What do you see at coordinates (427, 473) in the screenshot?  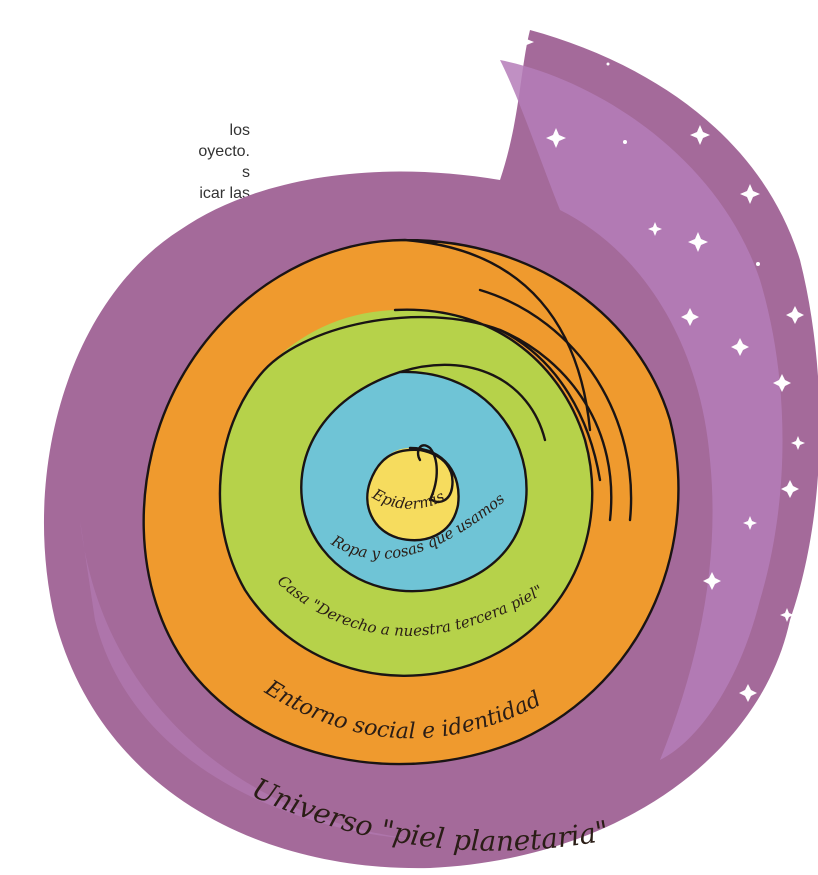 I see `spiral-curl` at bounding box center [427, 473].